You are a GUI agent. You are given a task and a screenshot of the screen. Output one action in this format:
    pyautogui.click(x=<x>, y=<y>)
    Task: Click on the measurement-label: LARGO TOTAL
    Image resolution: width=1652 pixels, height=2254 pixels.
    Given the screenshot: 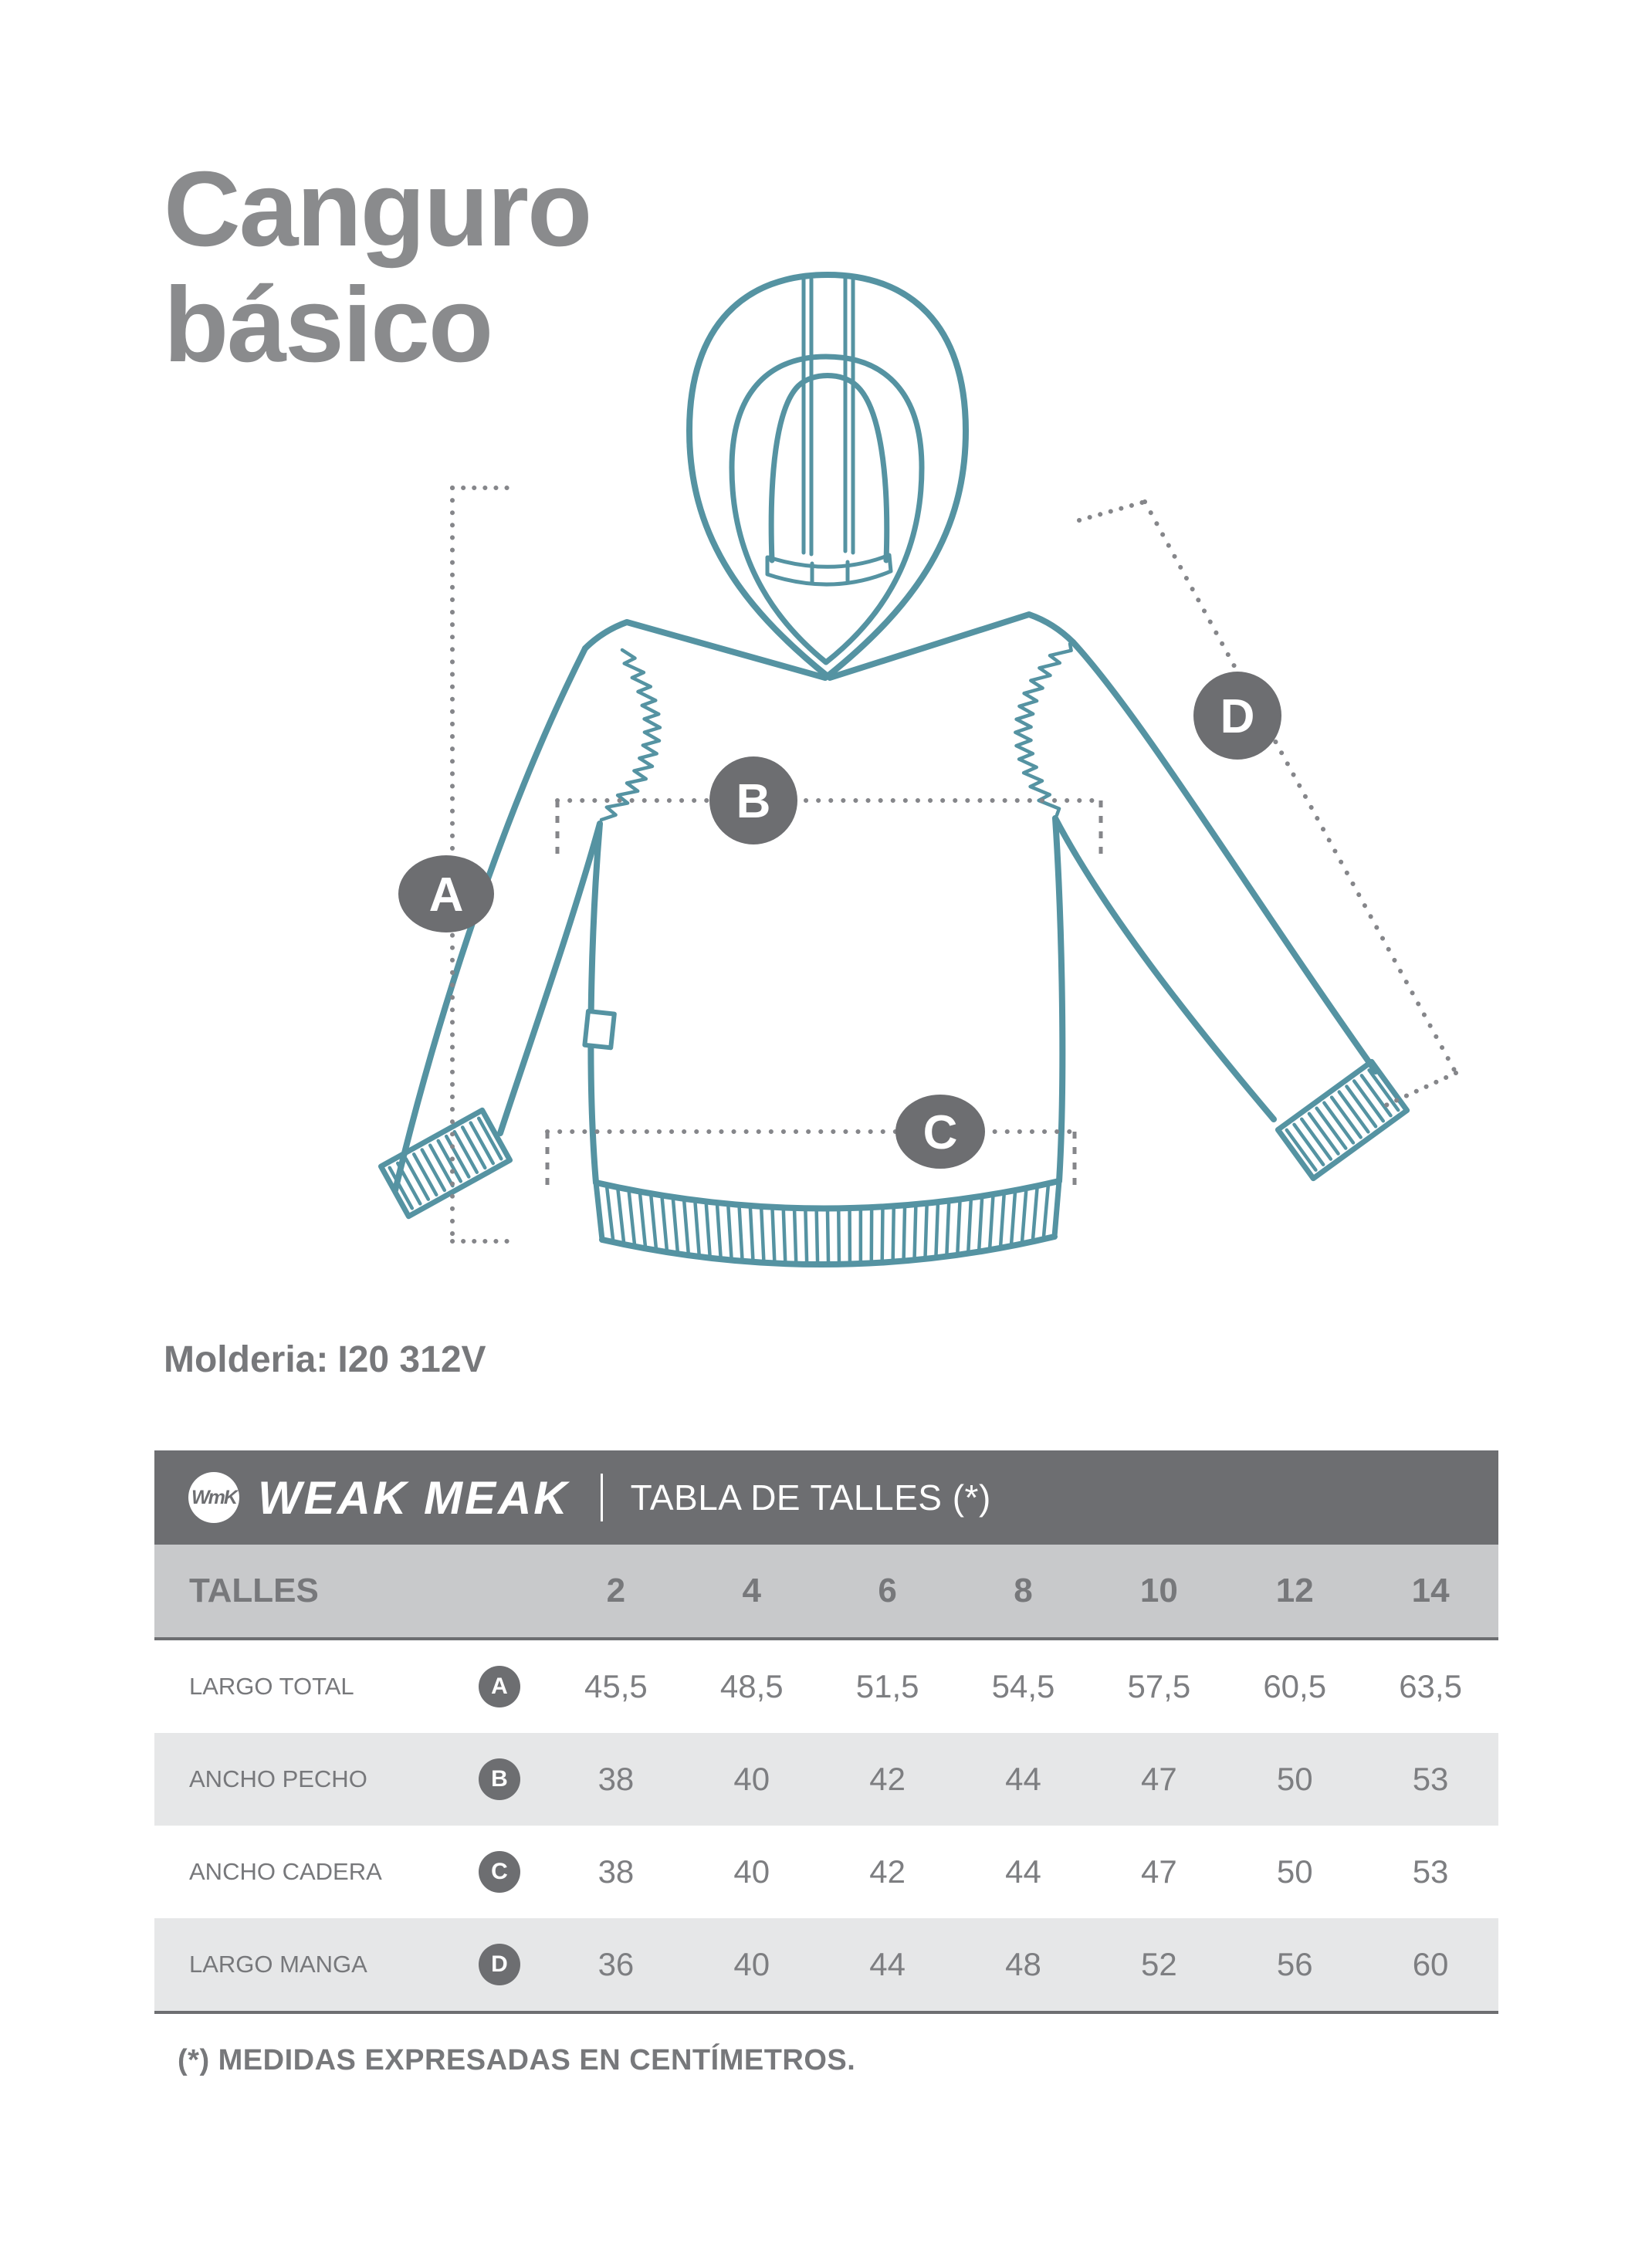 What is the action you would take?
    pyautogui.click(x=271, y=1686)
    